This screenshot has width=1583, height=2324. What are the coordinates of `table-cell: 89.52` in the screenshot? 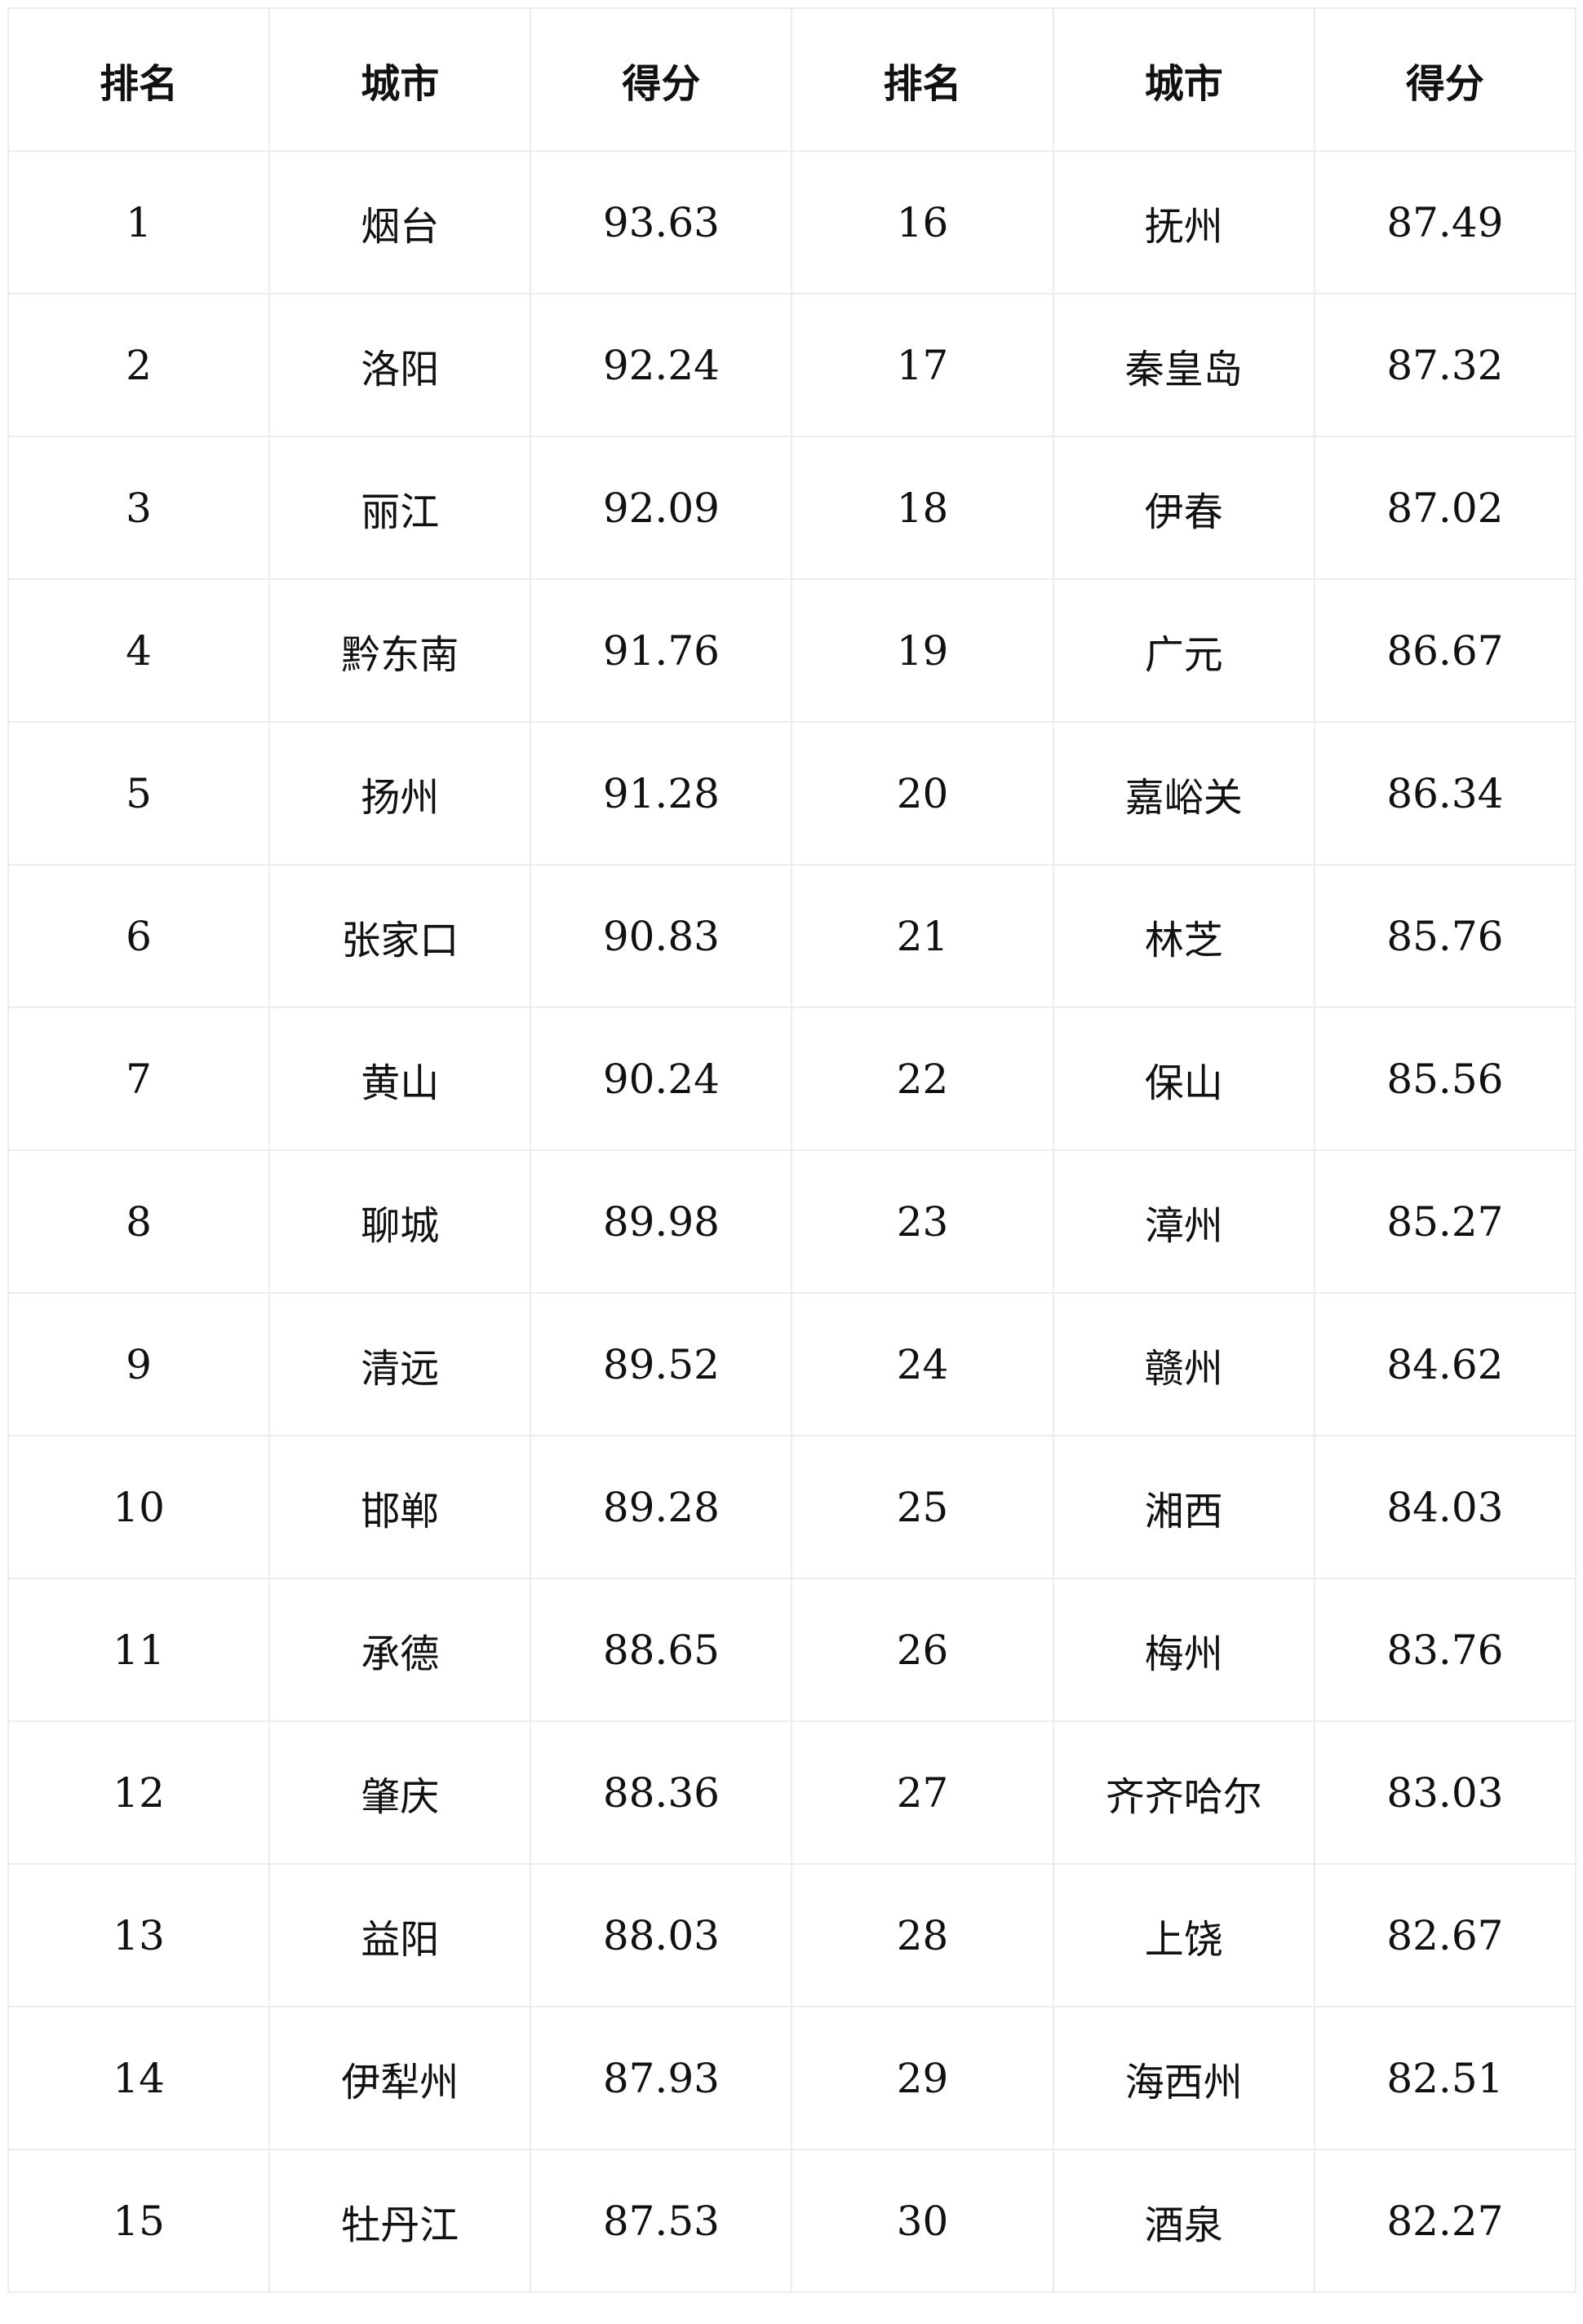 It's located at (661, 1364).